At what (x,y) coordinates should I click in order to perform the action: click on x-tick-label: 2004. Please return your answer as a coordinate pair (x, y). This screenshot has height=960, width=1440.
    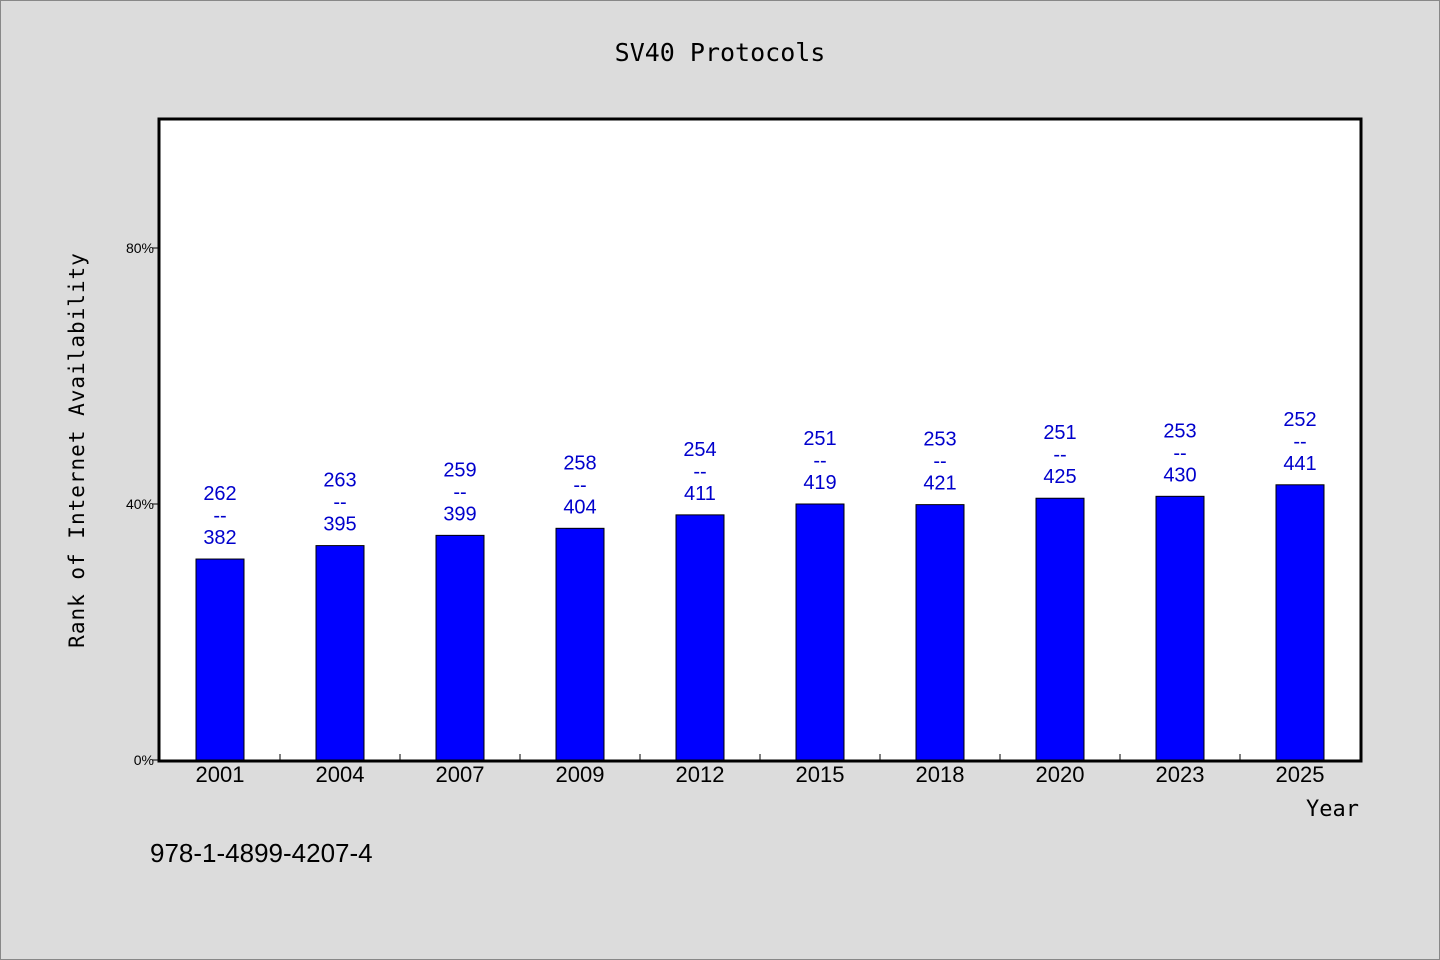
    Looking at the image, I should click on (340, 774).